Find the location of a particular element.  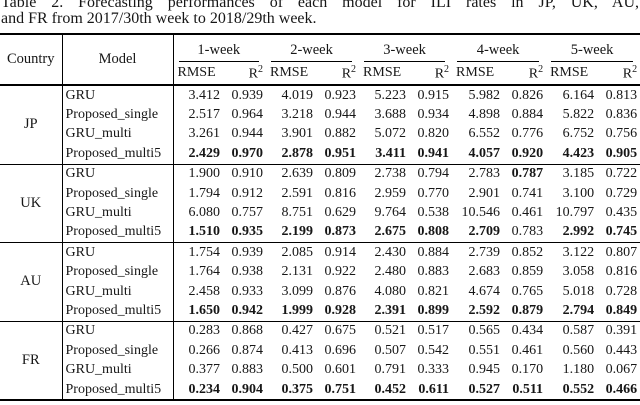

rmse-value: 10.797 is located at coordinates (575, 213).